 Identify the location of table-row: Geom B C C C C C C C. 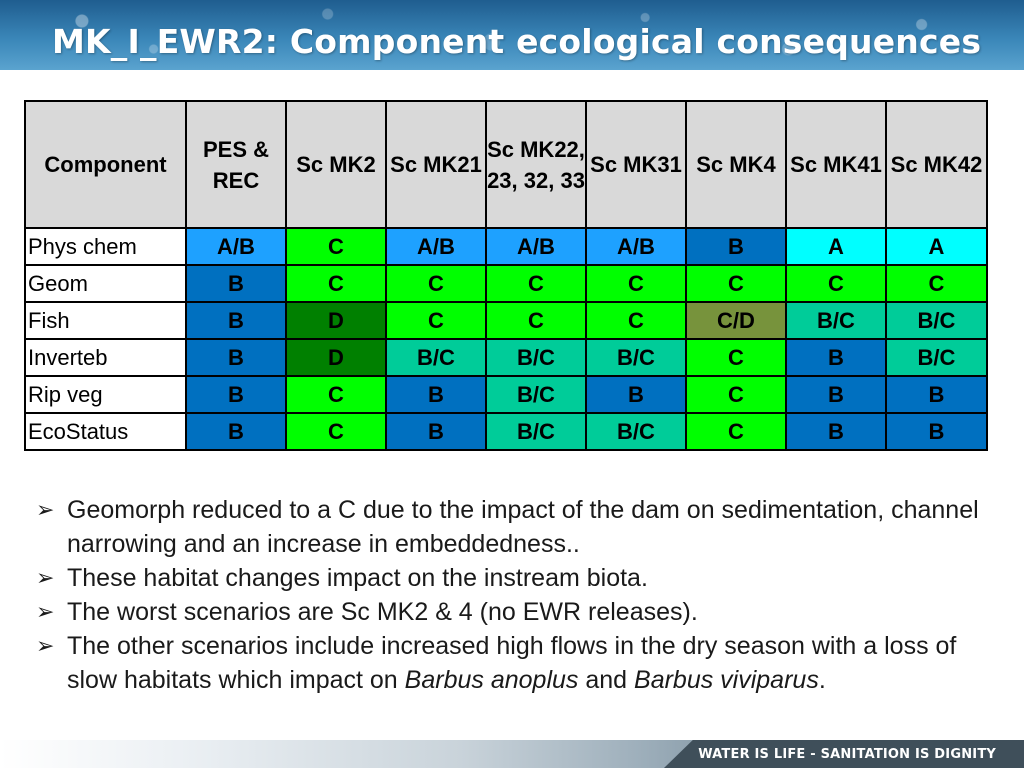
(506, 283).